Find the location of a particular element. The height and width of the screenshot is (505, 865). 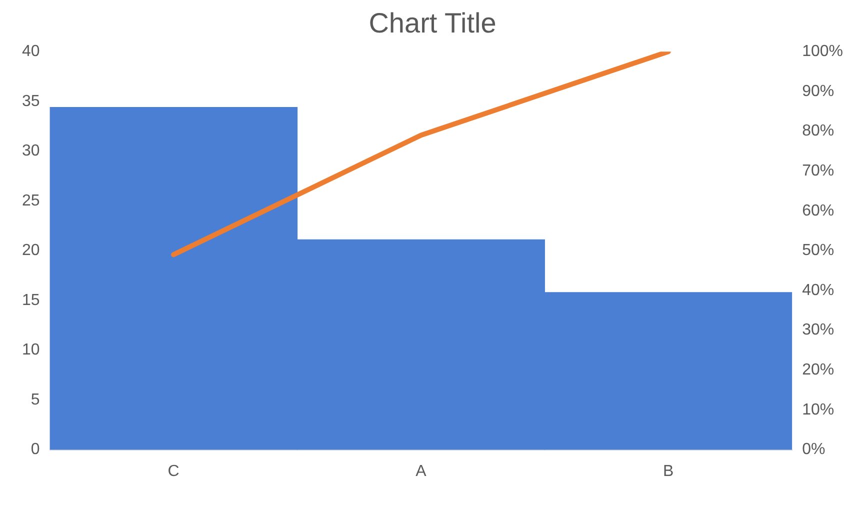

chart-title: Chart Title is located at coordinates (432, 23).